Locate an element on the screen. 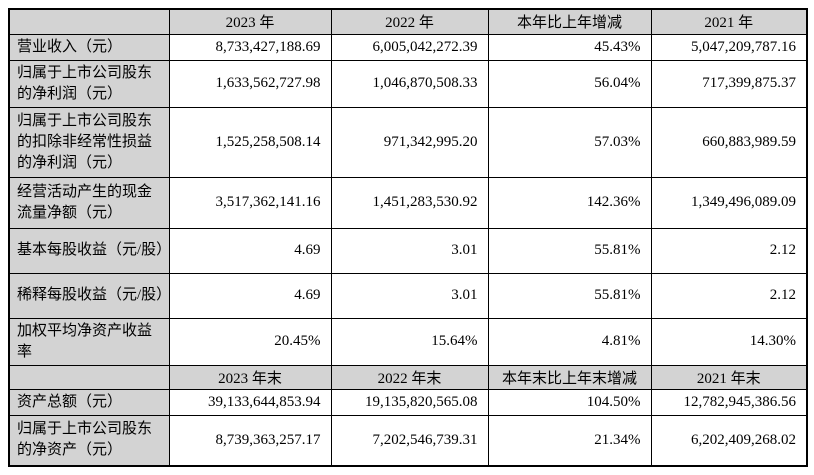  cell-value: 1,451,283,530.92 is located at coordinates (409, 202).